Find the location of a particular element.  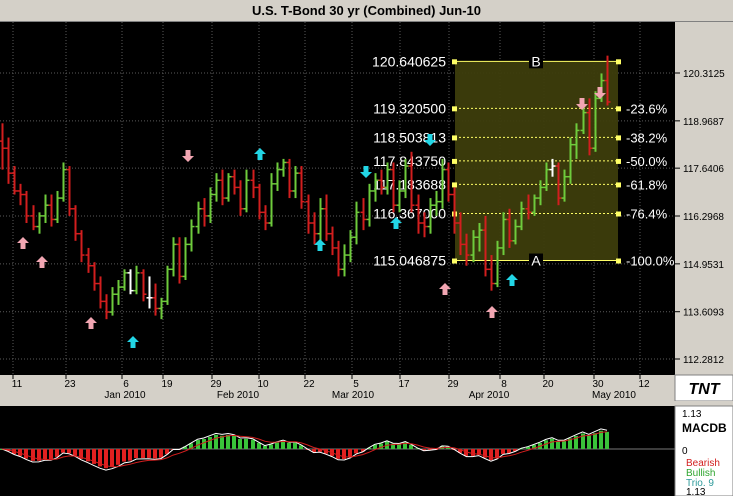

date-tick-label: 11 is located at coordinates (17, 384).